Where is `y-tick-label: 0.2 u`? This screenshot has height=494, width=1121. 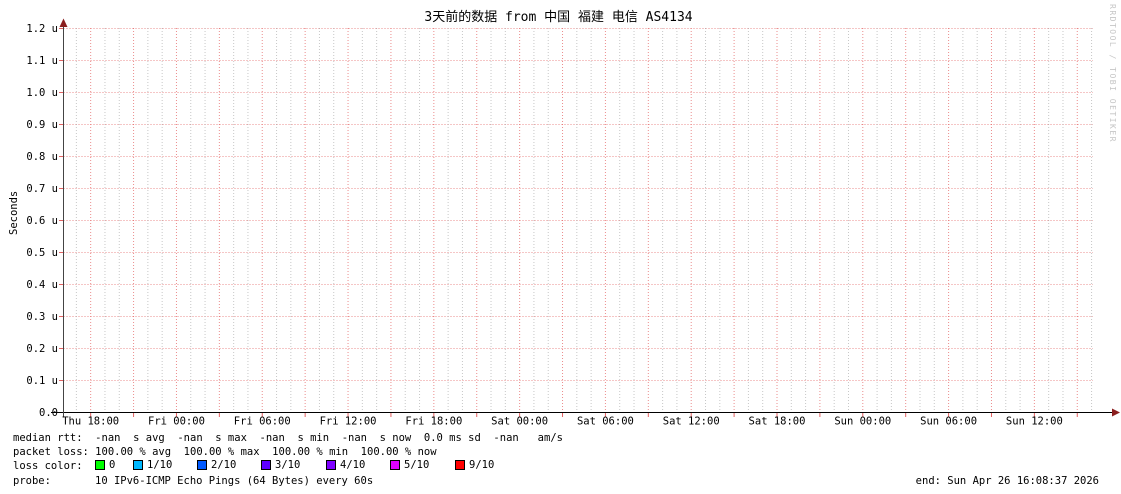 y-tick-label: 0.2 u is located at coordinates (42, 349).